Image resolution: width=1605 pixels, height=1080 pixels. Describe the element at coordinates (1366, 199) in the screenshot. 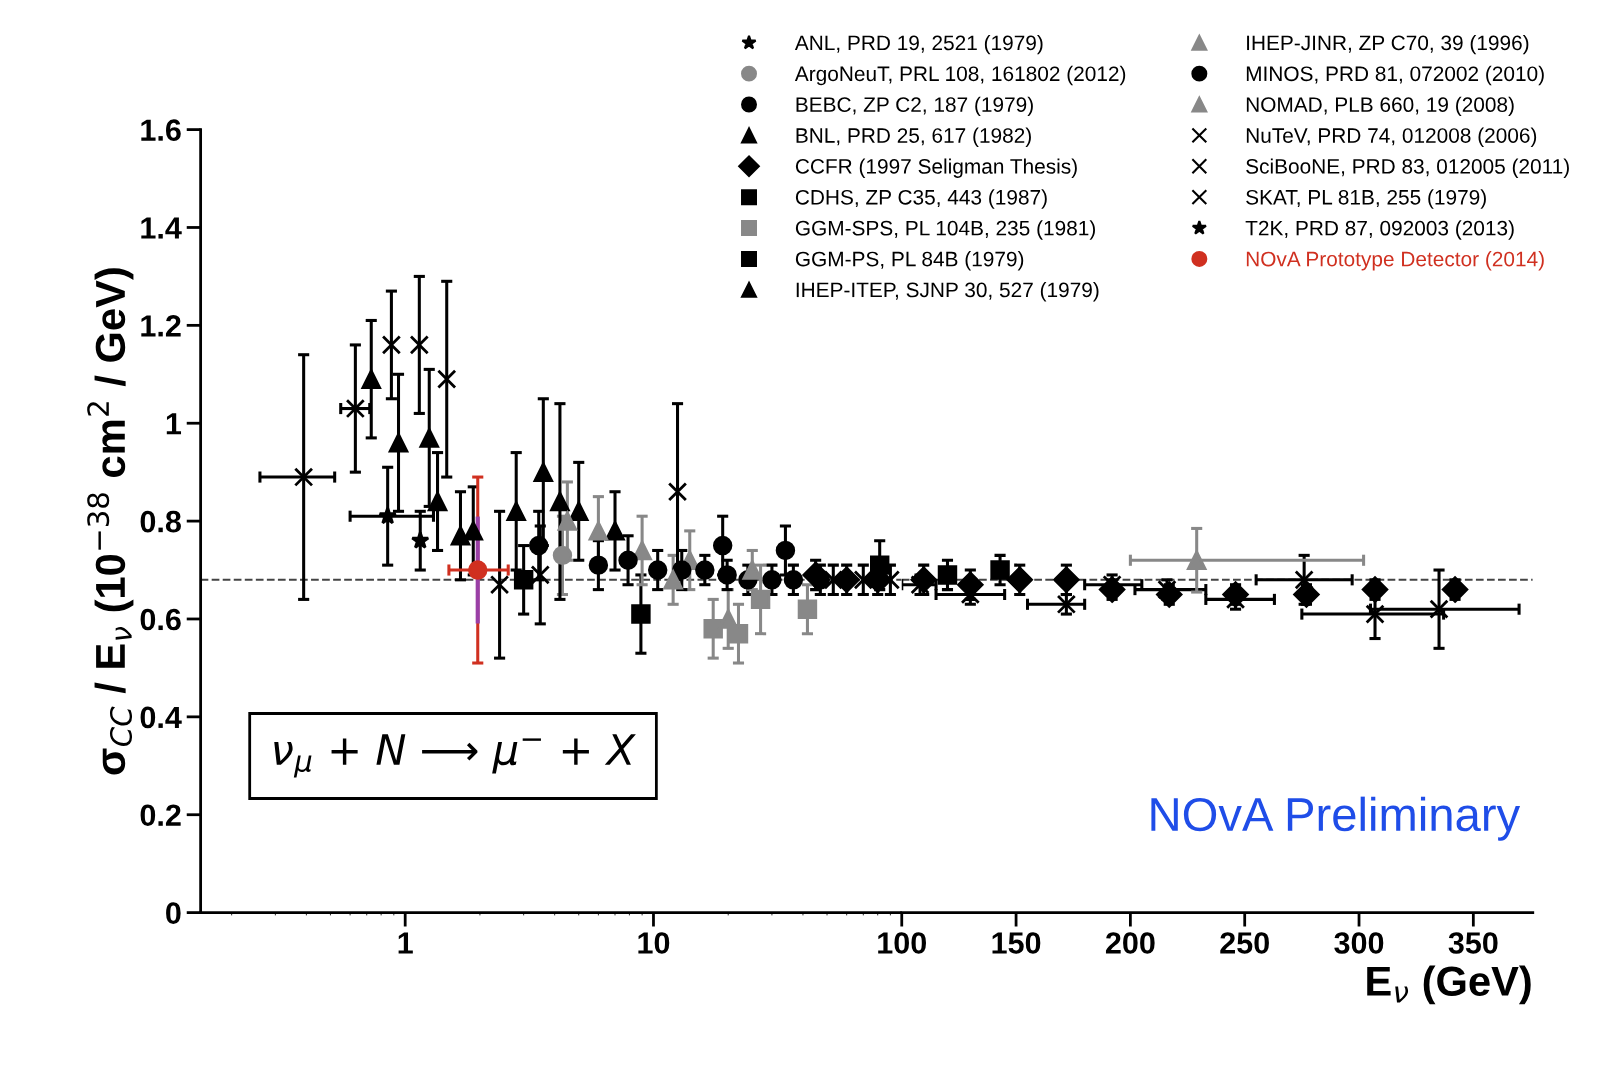

I see `legend-label: SKAT, PL 81B, 255 (1979)` at that location.